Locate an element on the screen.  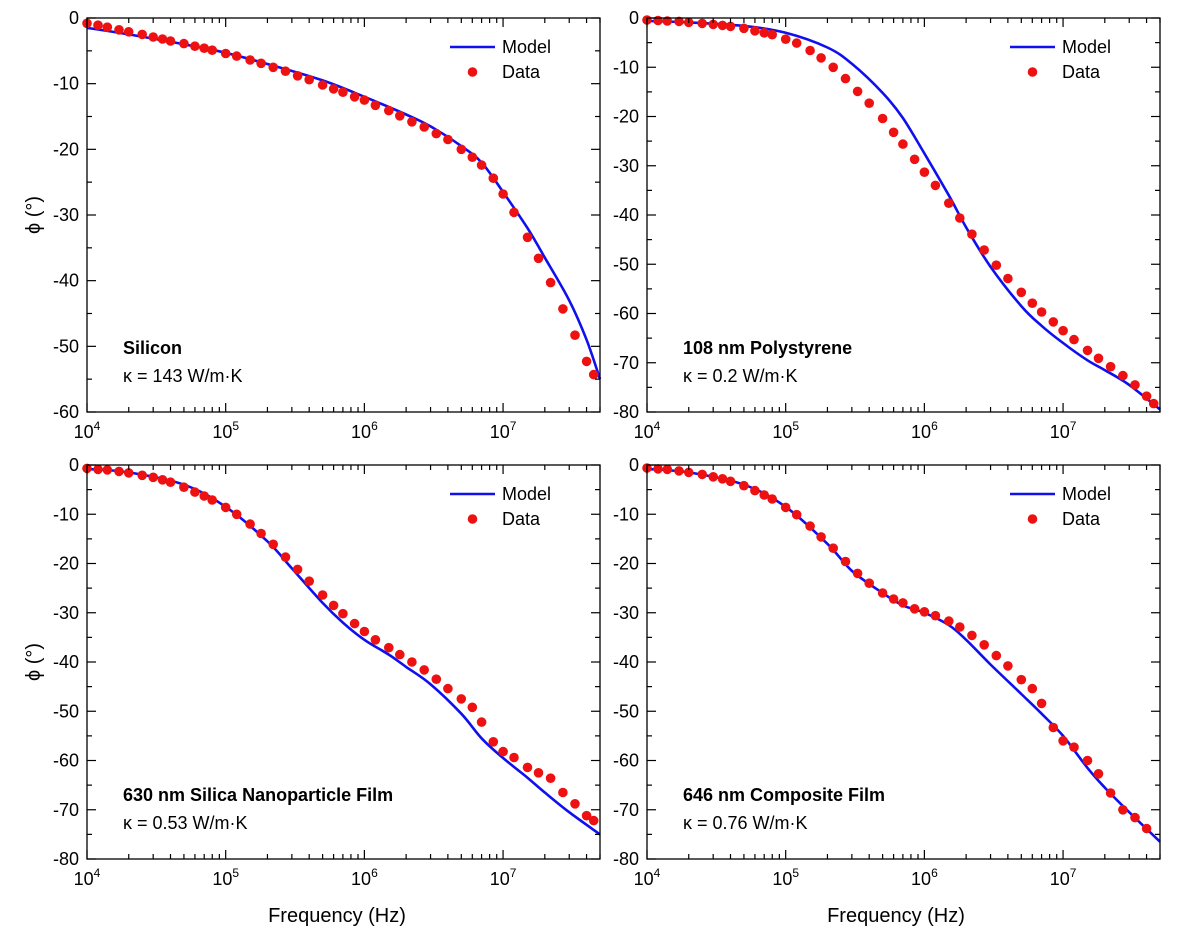
y-tick-label: -40 is located at coordinates (626, 215).